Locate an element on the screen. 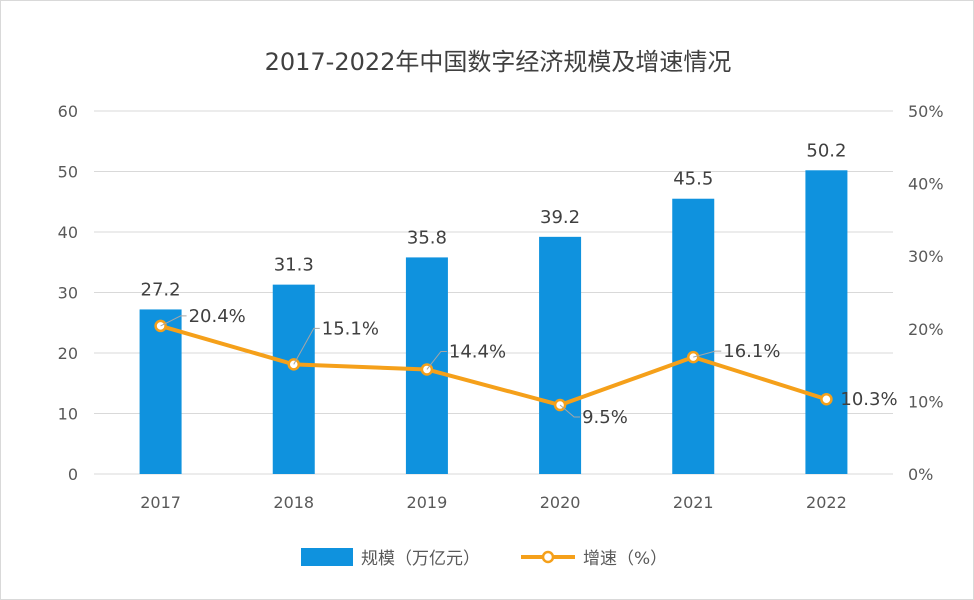  legend-bar-label: 规模（万亿元） is located at coordinates (420, 559).